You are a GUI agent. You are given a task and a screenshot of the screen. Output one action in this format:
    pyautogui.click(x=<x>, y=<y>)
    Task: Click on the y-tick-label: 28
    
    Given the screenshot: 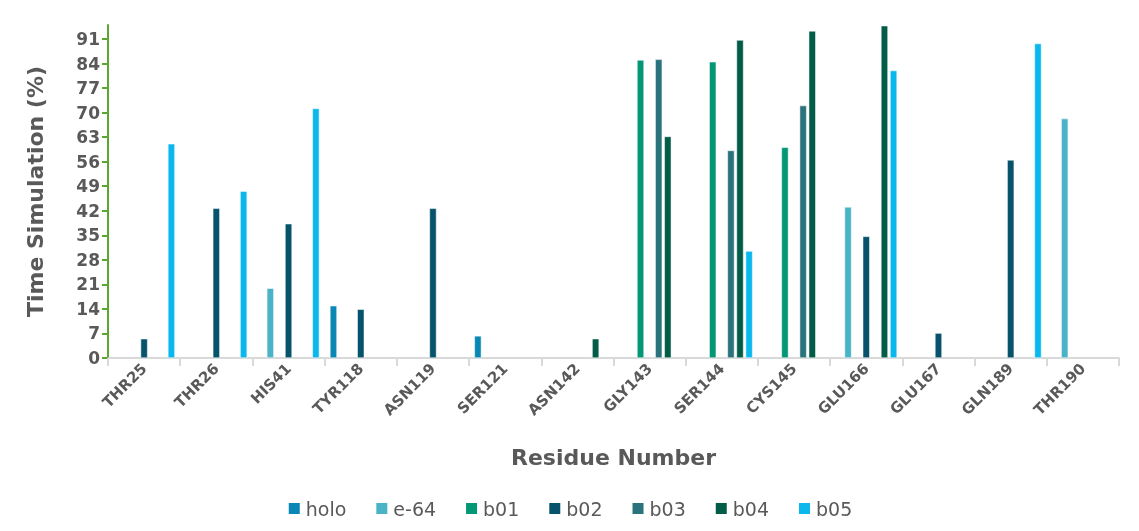 What is the action you would take?
    pyautogui.click(x=88, y=259)
    